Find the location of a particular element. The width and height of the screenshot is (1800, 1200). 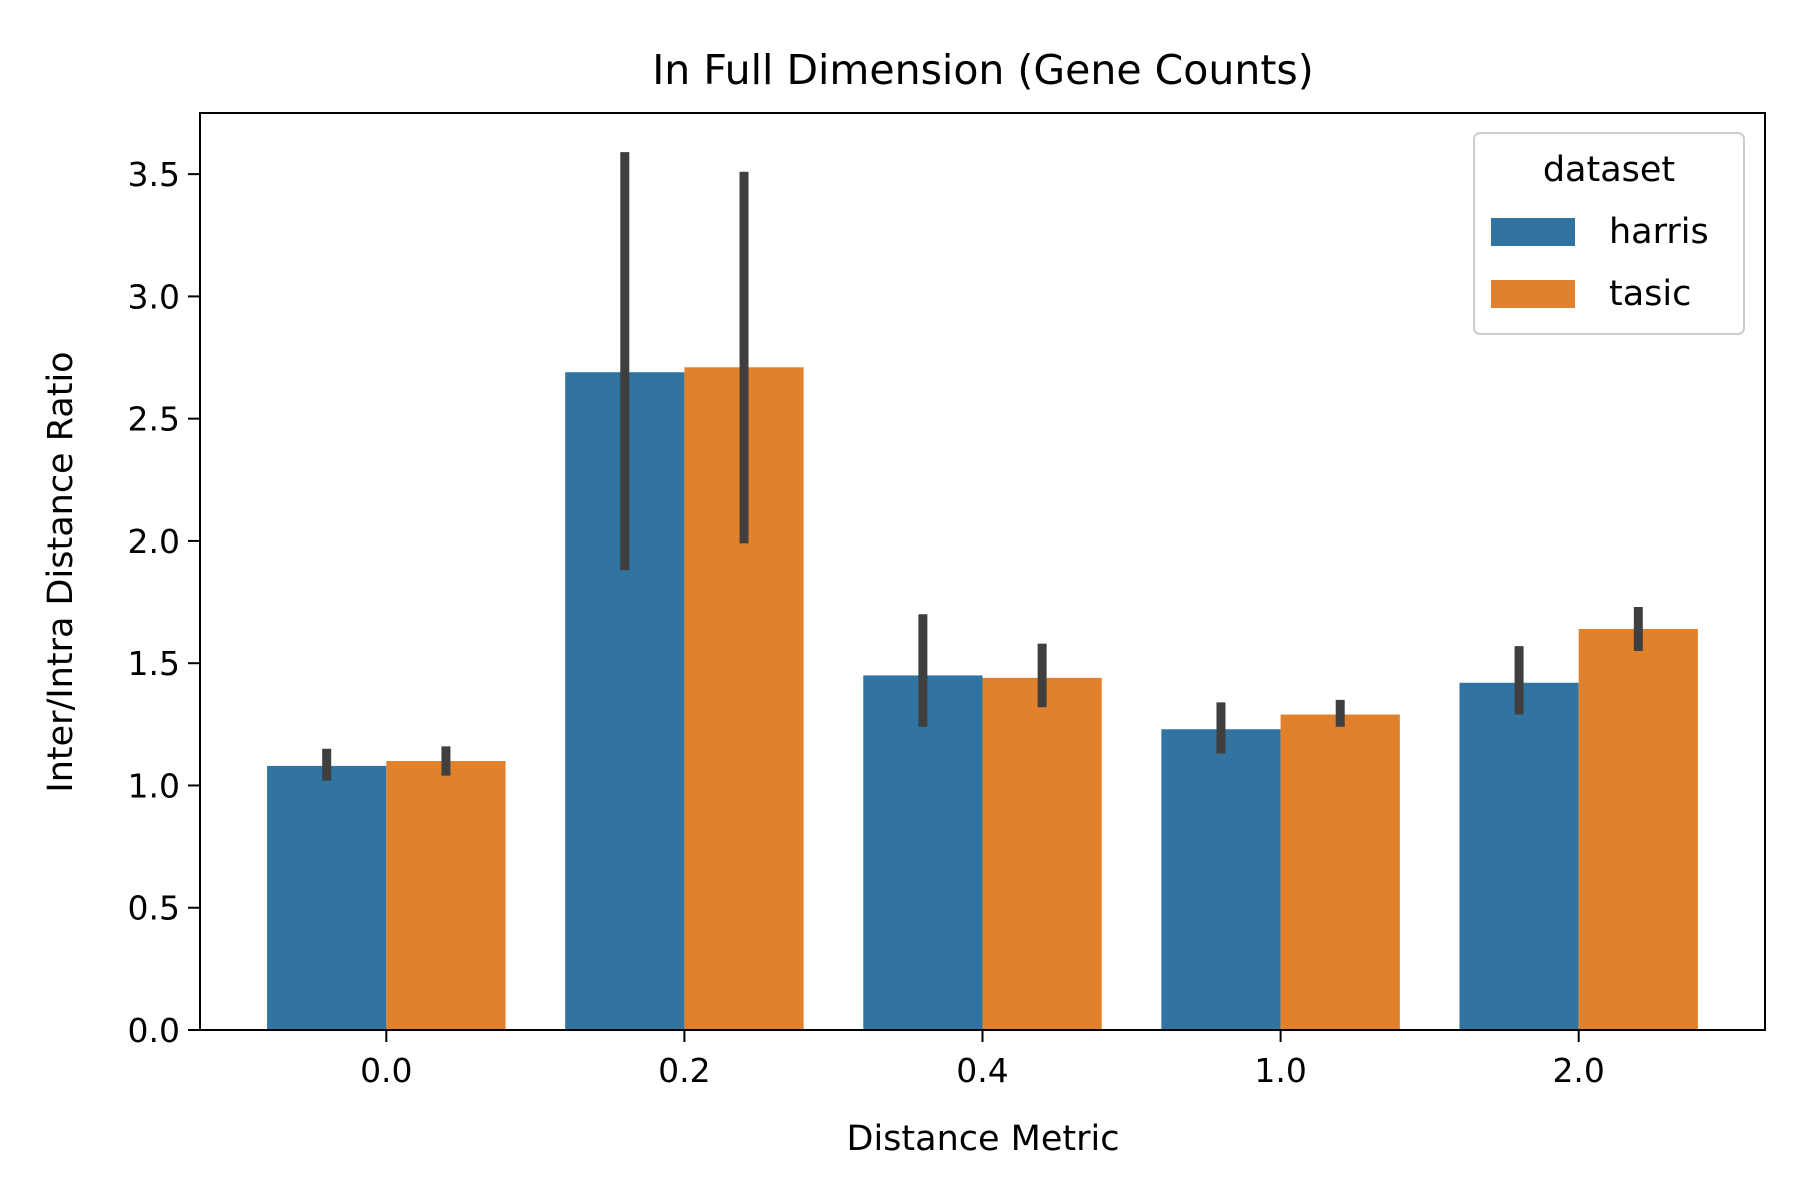

legend-label-tasic: tasic is located at coordinates (1650, 294).